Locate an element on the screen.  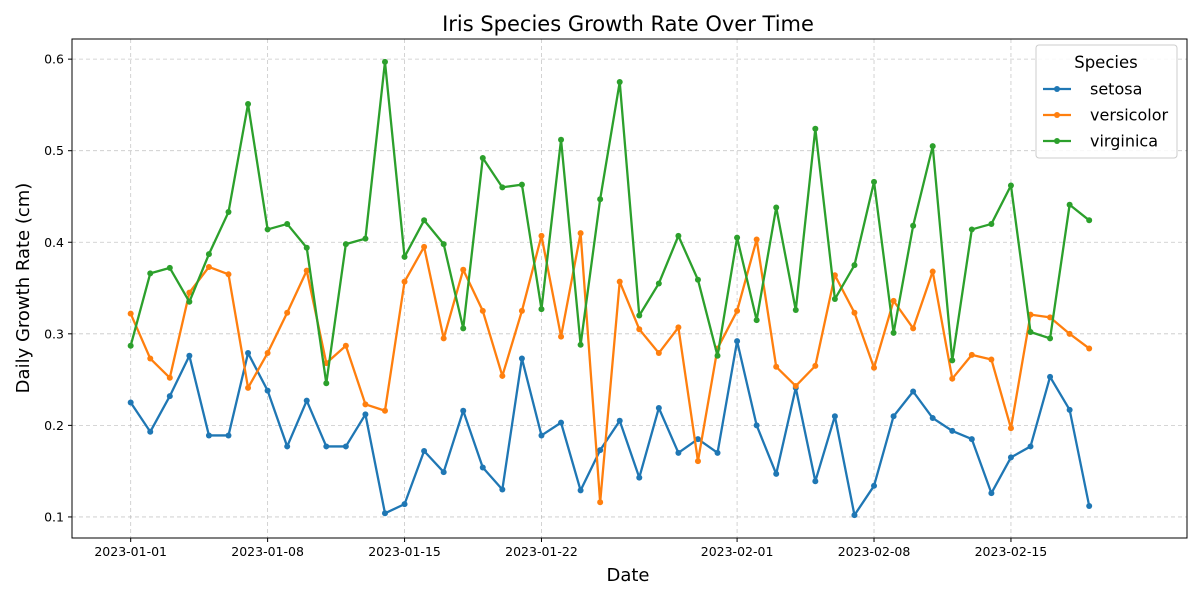
legend-item-setosa: setosa is located at coordinates (1092, 89).